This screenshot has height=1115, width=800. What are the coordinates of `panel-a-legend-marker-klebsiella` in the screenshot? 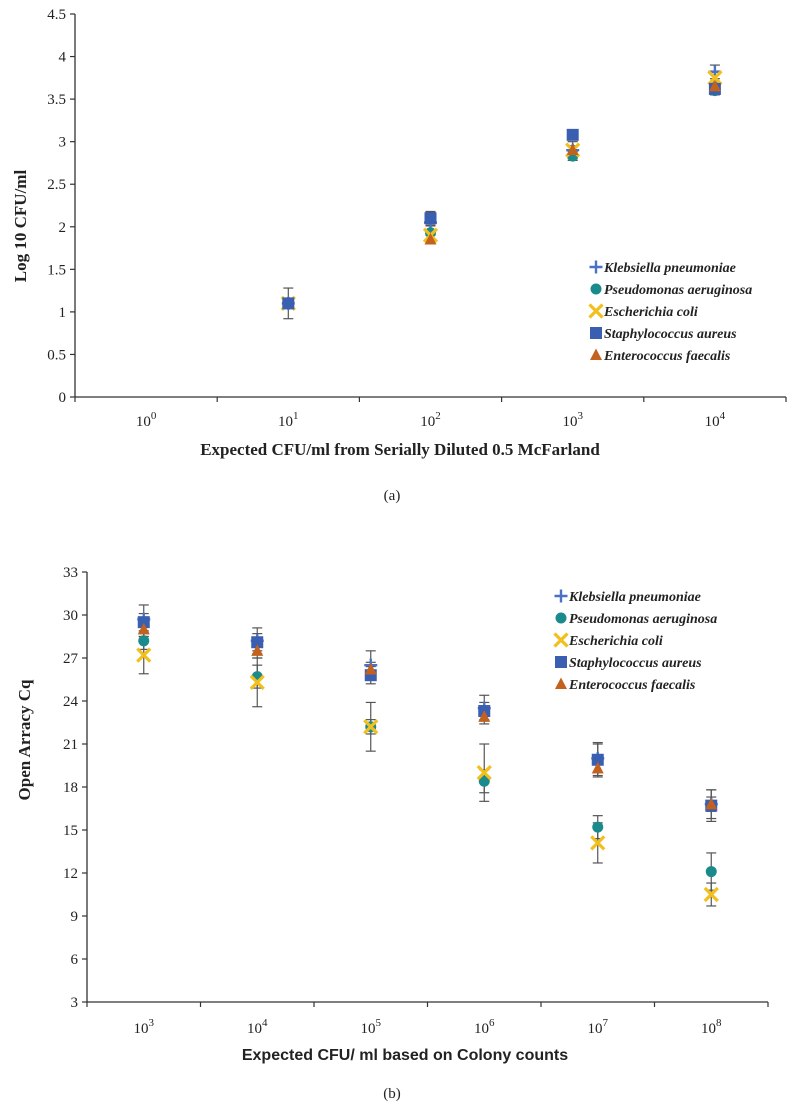 It's located at (596, 267).